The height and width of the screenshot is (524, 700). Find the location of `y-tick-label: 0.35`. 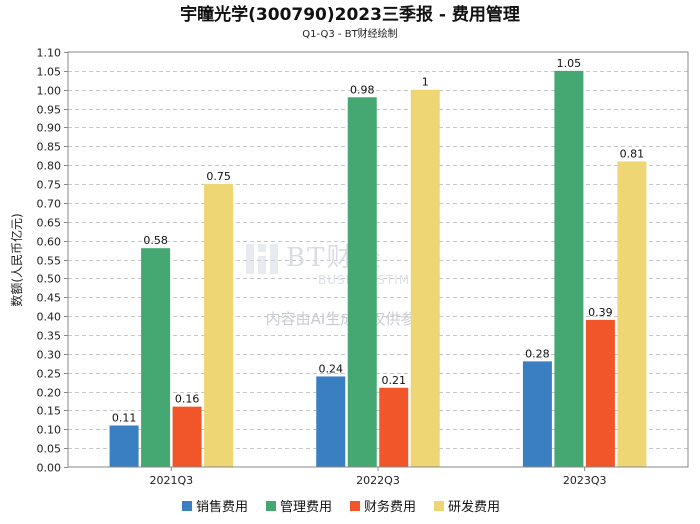

y-tick-label: 0.35 is located at coordinates (49, 336).